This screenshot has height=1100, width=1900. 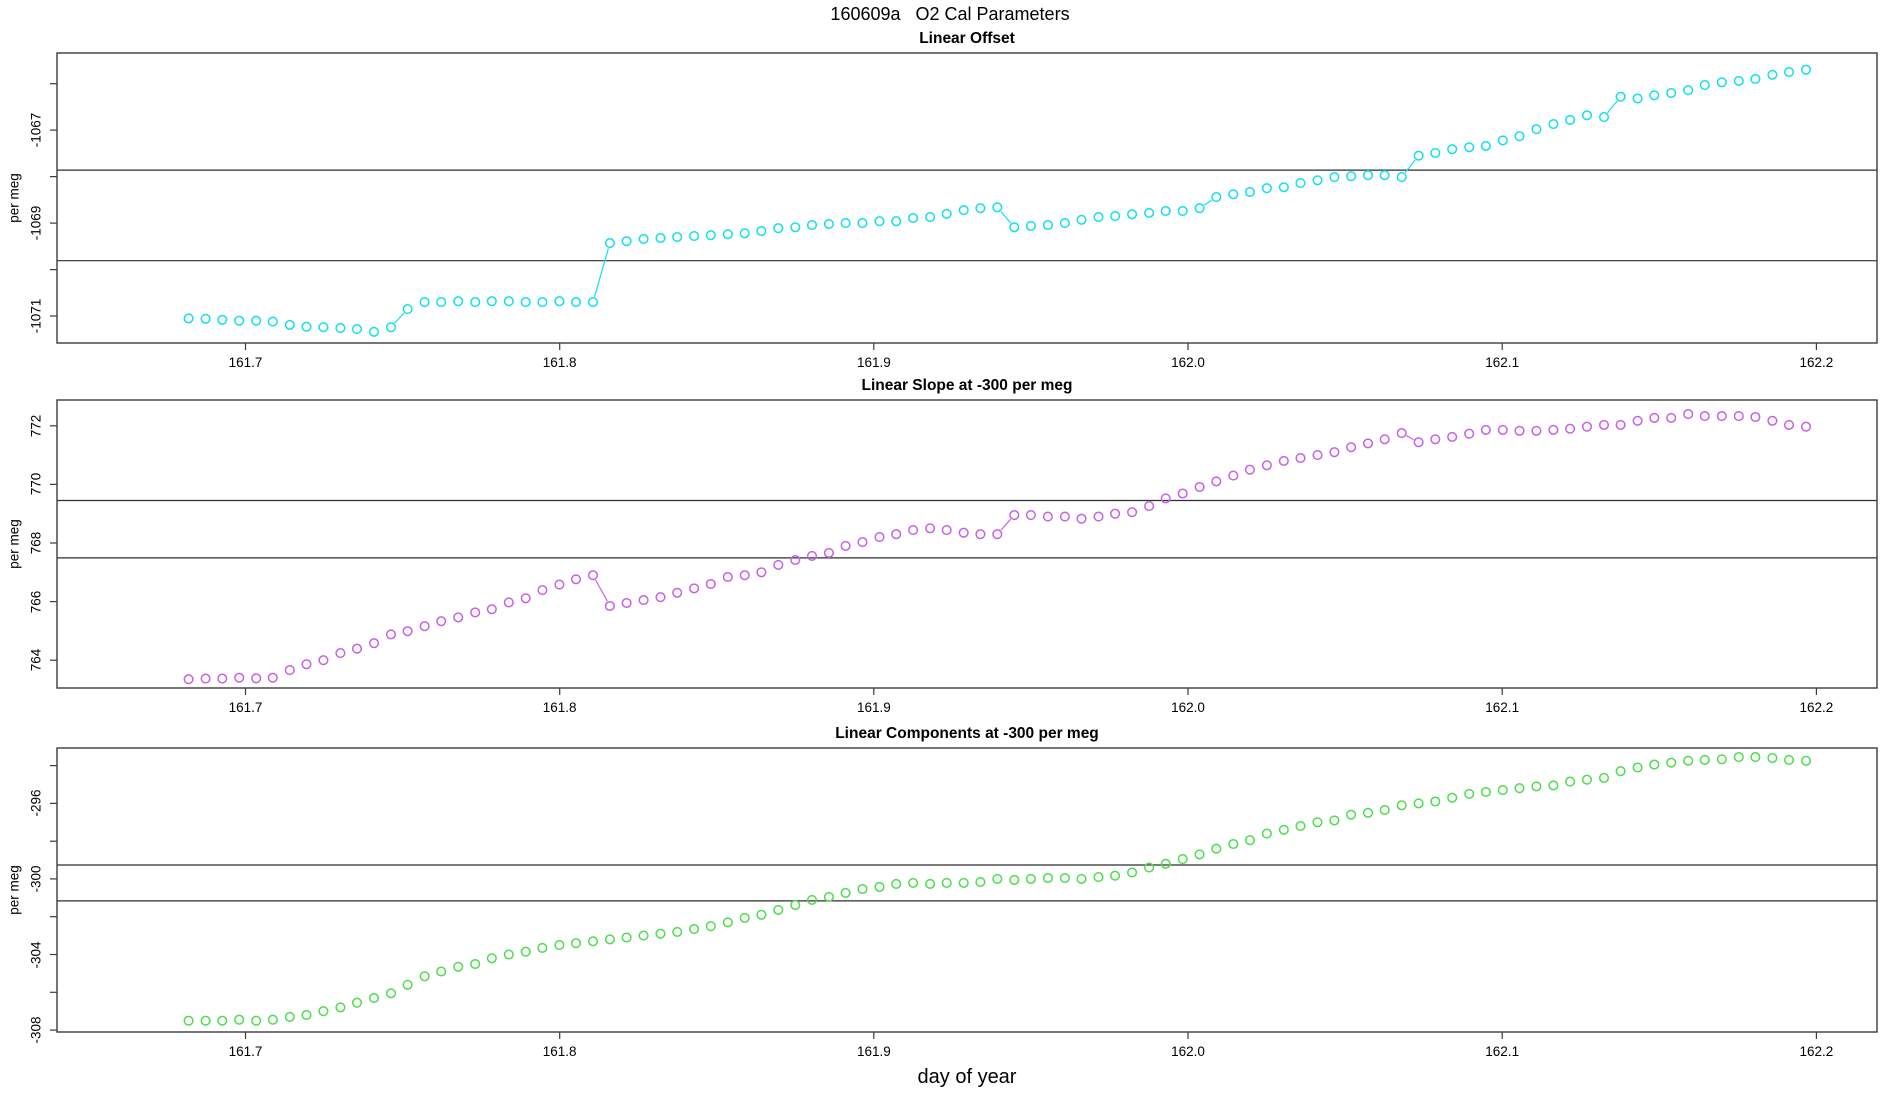 What do you see at coordinates (873, 707) in the screenshot?
I see `x-tick-label: 161.9` at bounding box center [873, 707].